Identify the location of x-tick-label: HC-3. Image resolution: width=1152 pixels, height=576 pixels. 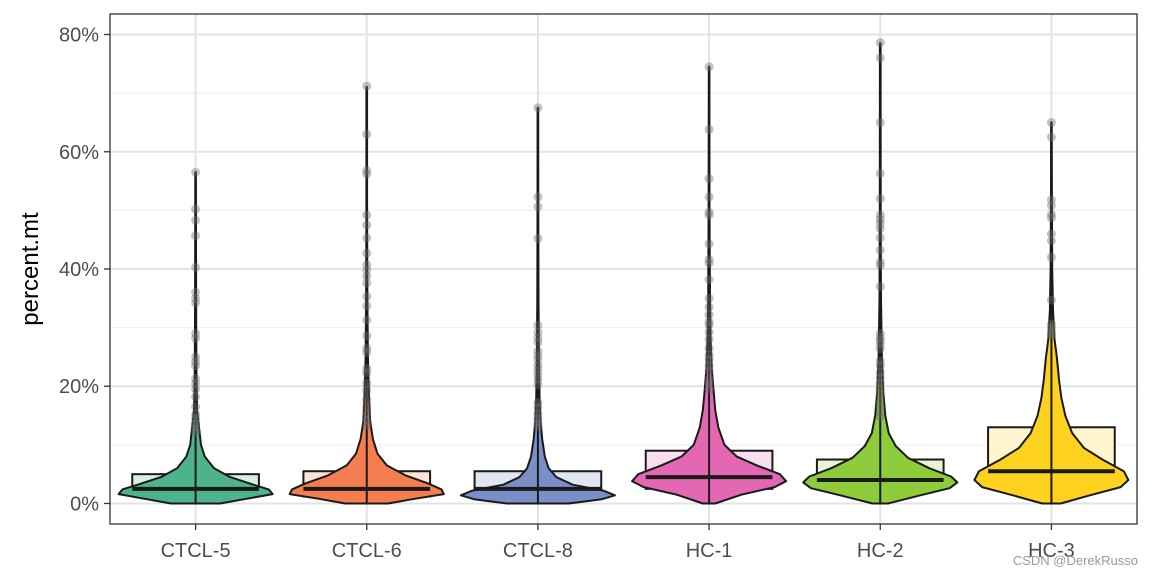
(1051, 551).